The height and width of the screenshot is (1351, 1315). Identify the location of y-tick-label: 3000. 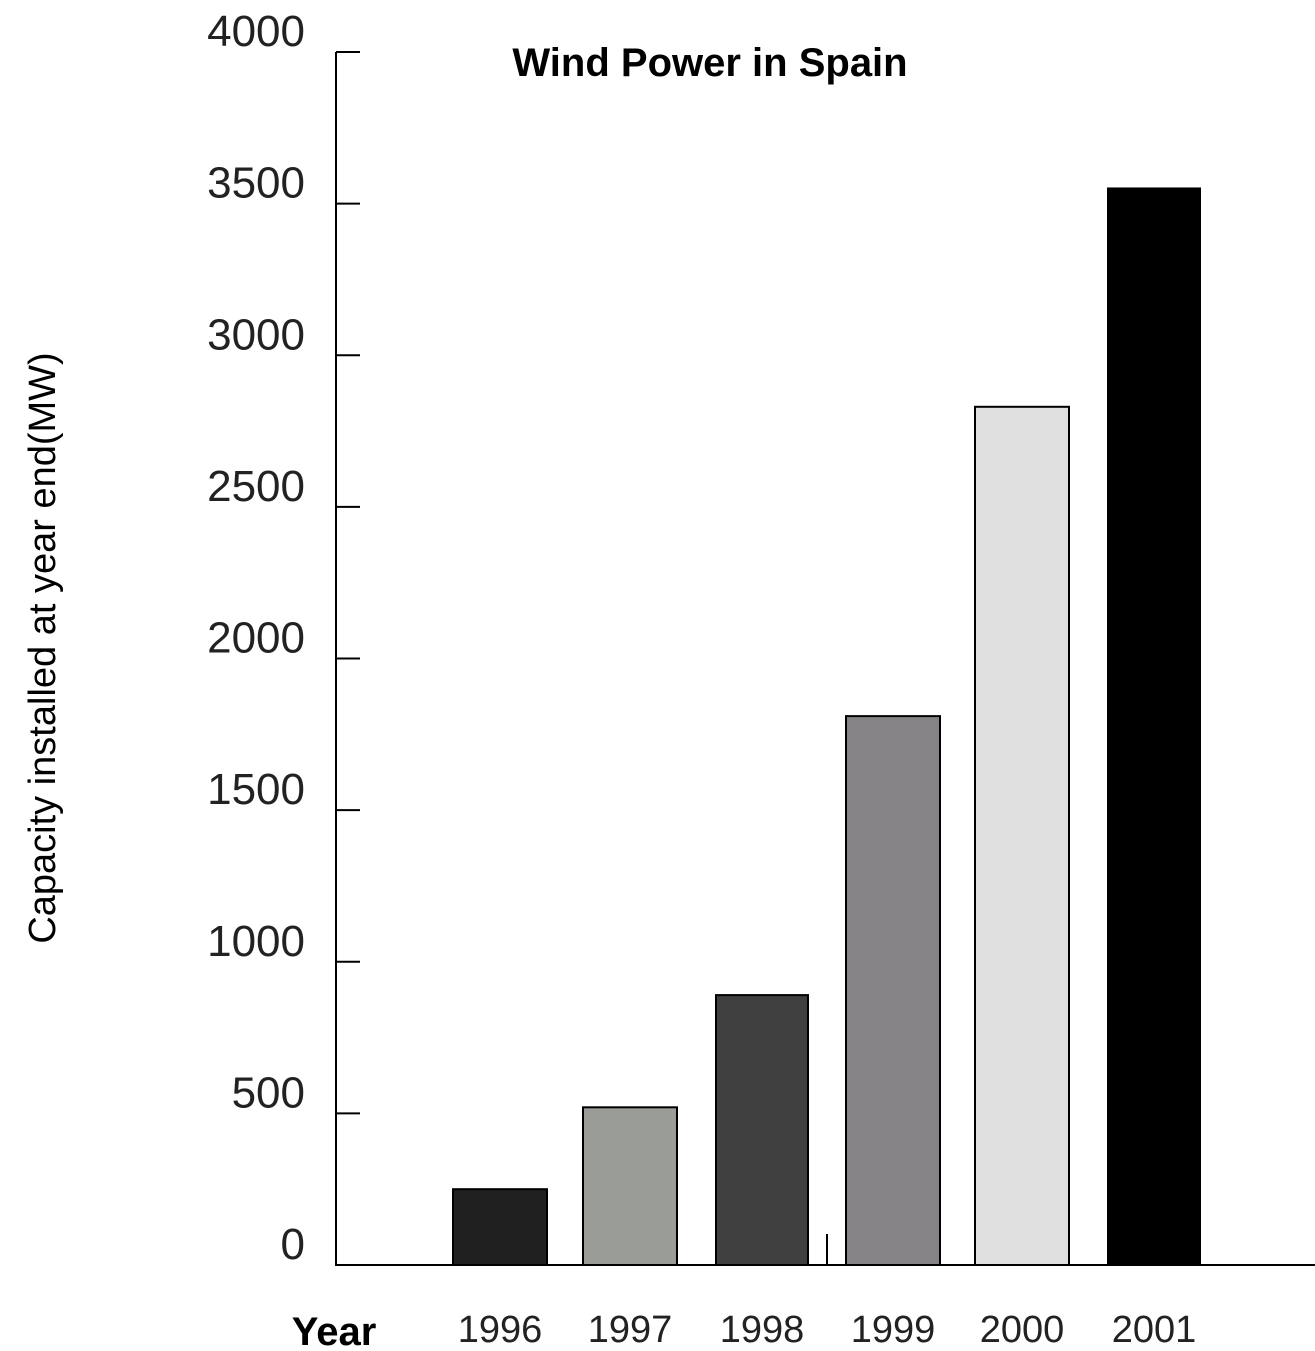
(256, 334).